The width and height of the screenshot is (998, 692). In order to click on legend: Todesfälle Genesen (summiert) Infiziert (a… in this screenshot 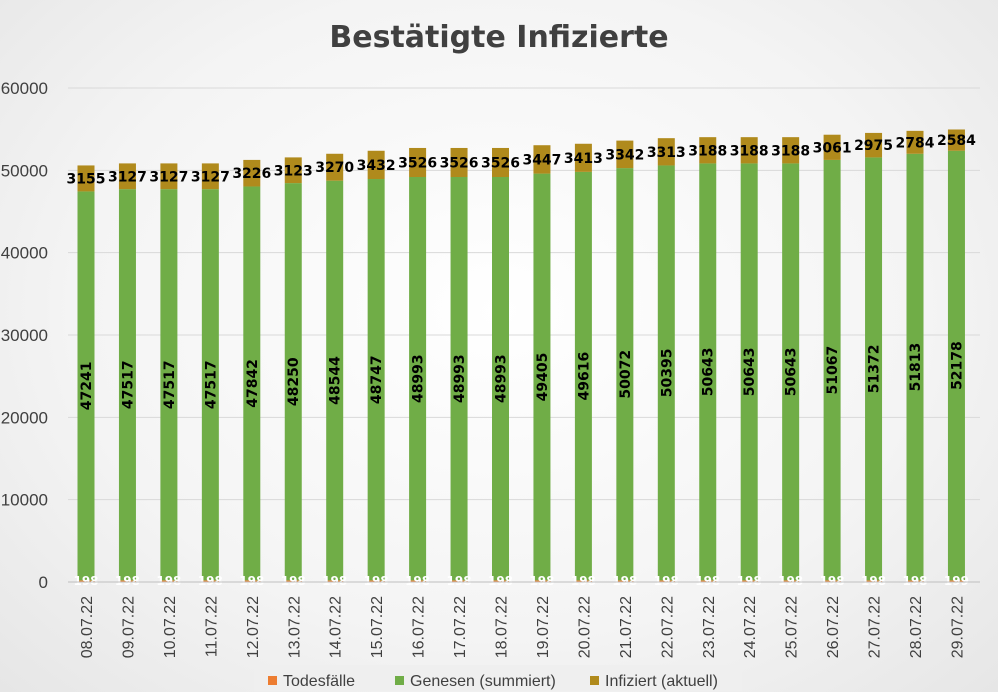, I will do `click(498, 678)`.